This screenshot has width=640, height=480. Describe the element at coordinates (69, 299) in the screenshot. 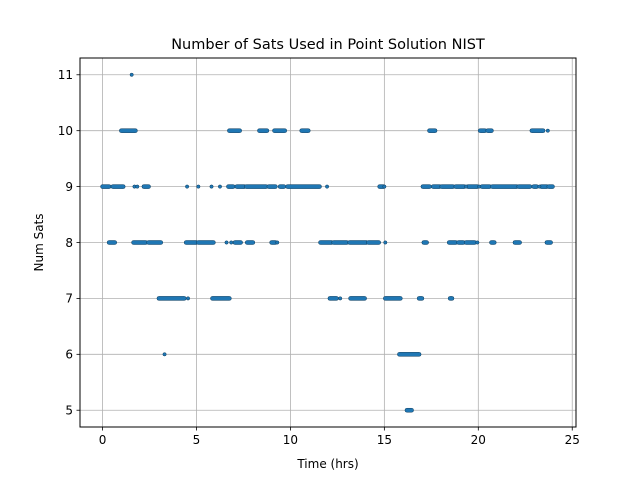

I see `y-tick-label: 7` at that location.